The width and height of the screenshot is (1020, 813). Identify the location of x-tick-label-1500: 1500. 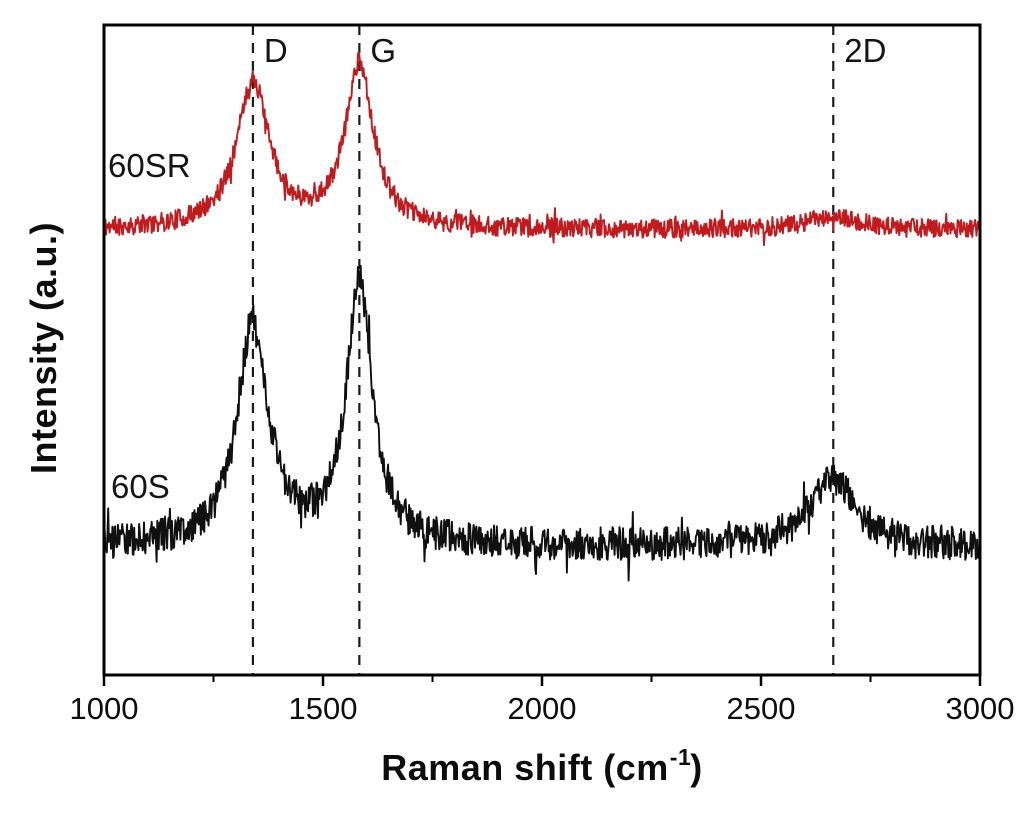
(323, 708).